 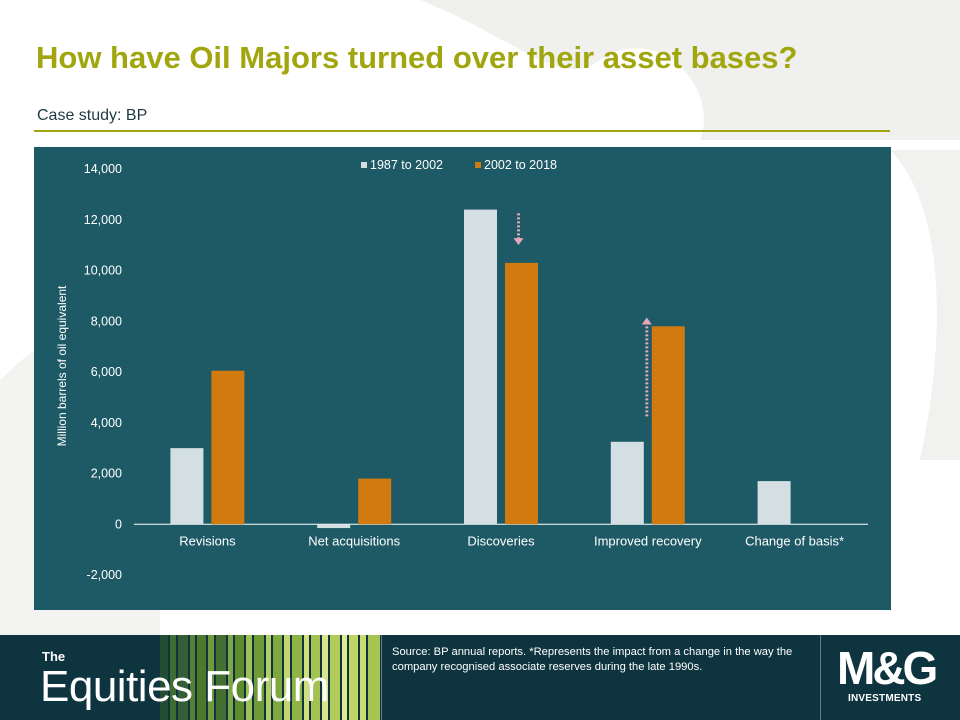 I want to click on brand-name: Equities Forum, so click(x=184, y=686).